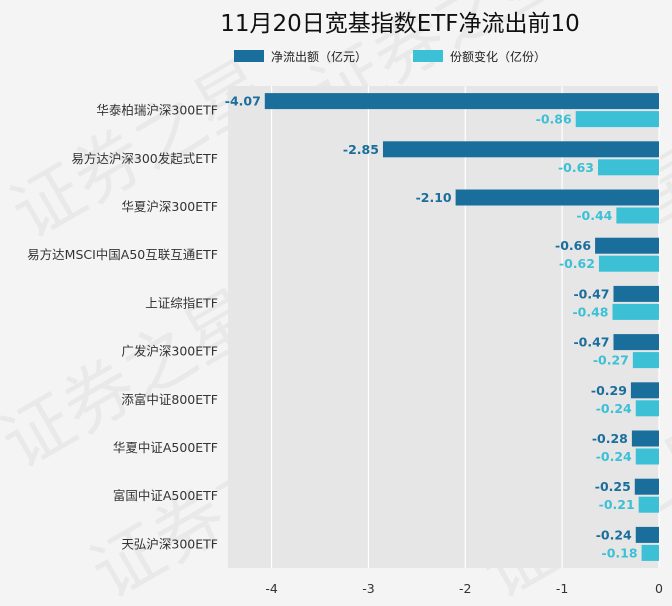 Image resolution: width=672 pixels, height=606 pixels. Describe the element at coordinates (576, 167) in the screenshot. I see `value-label-share-change: -0.63` at that location.